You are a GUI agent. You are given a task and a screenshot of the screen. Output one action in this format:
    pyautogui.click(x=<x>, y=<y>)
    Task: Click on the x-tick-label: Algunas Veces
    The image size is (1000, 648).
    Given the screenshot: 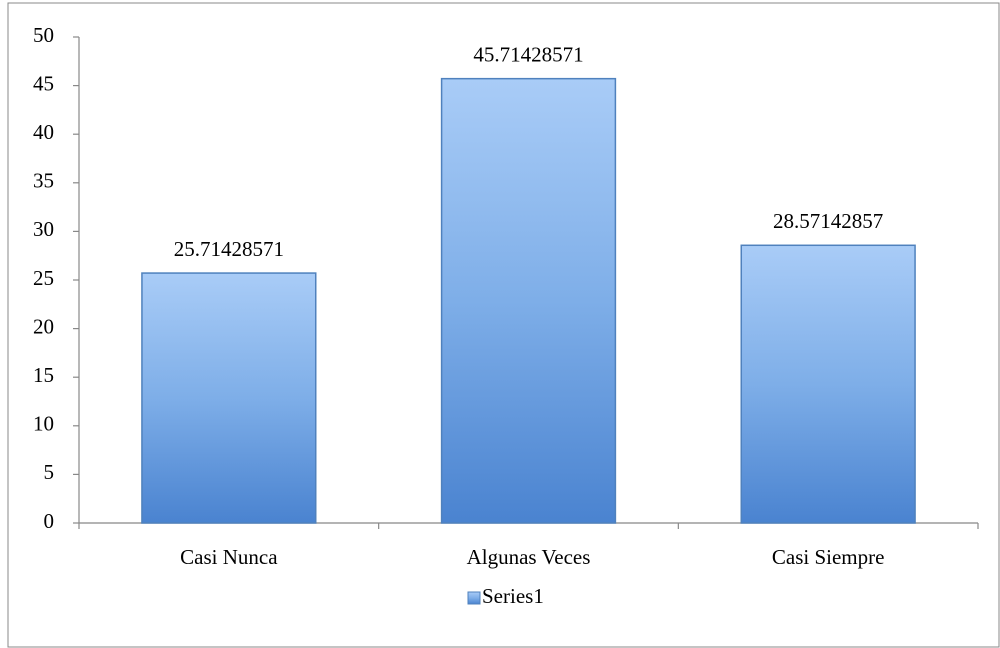 What is the action you would take?
    pyautogui.click(x=529, y=557)
    